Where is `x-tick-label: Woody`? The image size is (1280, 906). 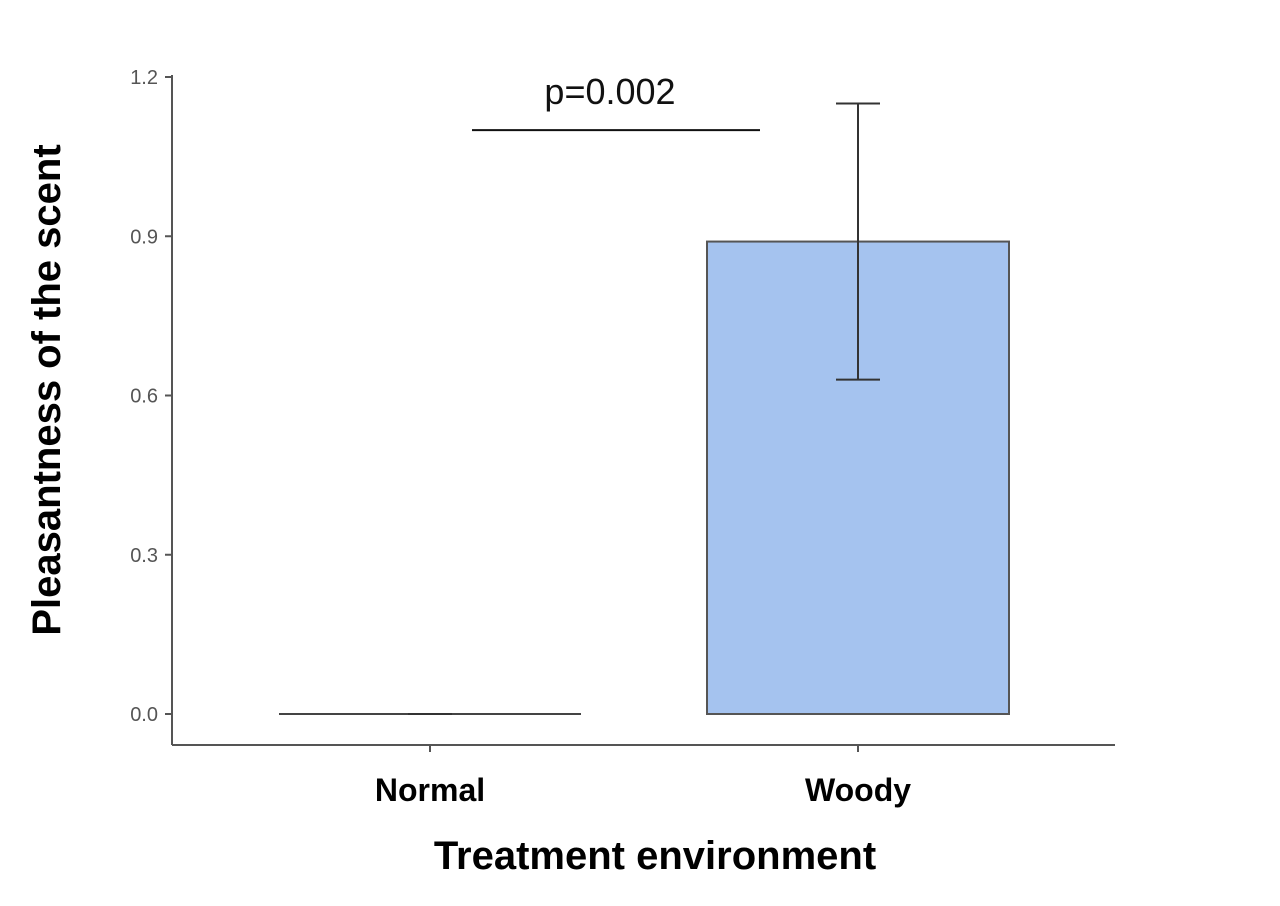
x-tick-label: Woody is located at coordinates (858, 790).